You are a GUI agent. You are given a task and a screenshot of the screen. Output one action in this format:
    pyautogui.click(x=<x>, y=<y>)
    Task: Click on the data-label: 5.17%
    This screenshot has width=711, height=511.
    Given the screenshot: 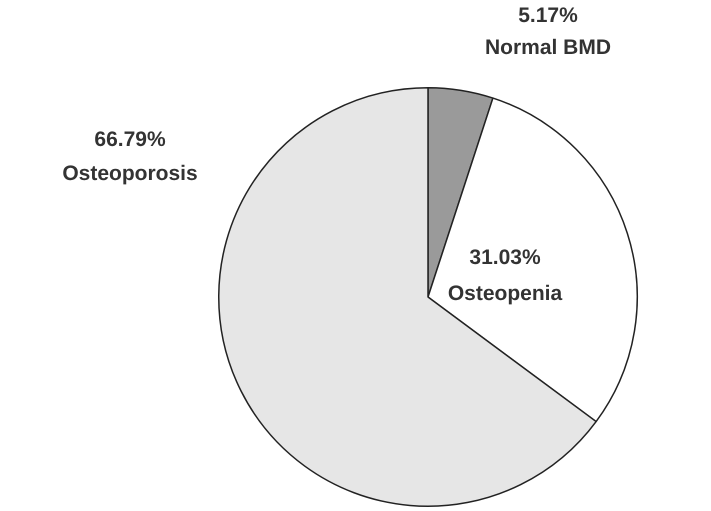 What is the action you would take?
    pyautogui.click(x=548, y=15)
    